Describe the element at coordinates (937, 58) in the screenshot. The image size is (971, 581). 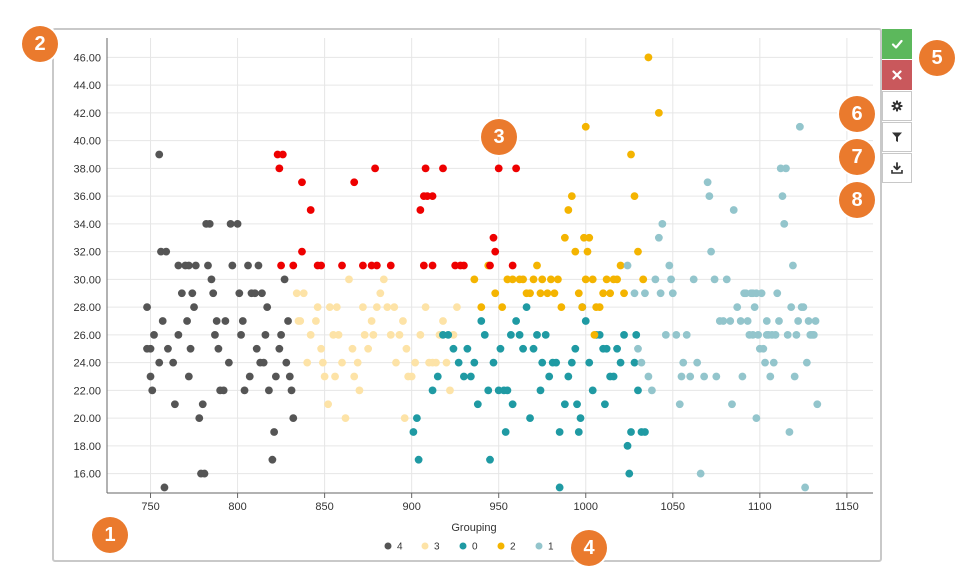
I see `callout-badge-5: 5` at that location.